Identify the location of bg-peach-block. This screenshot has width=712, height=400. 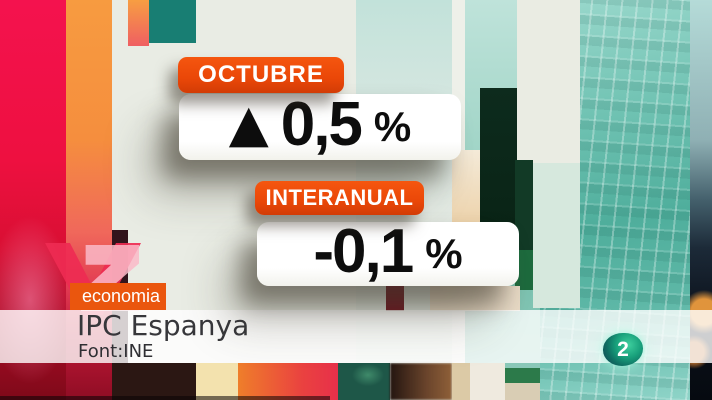
(466, 193).